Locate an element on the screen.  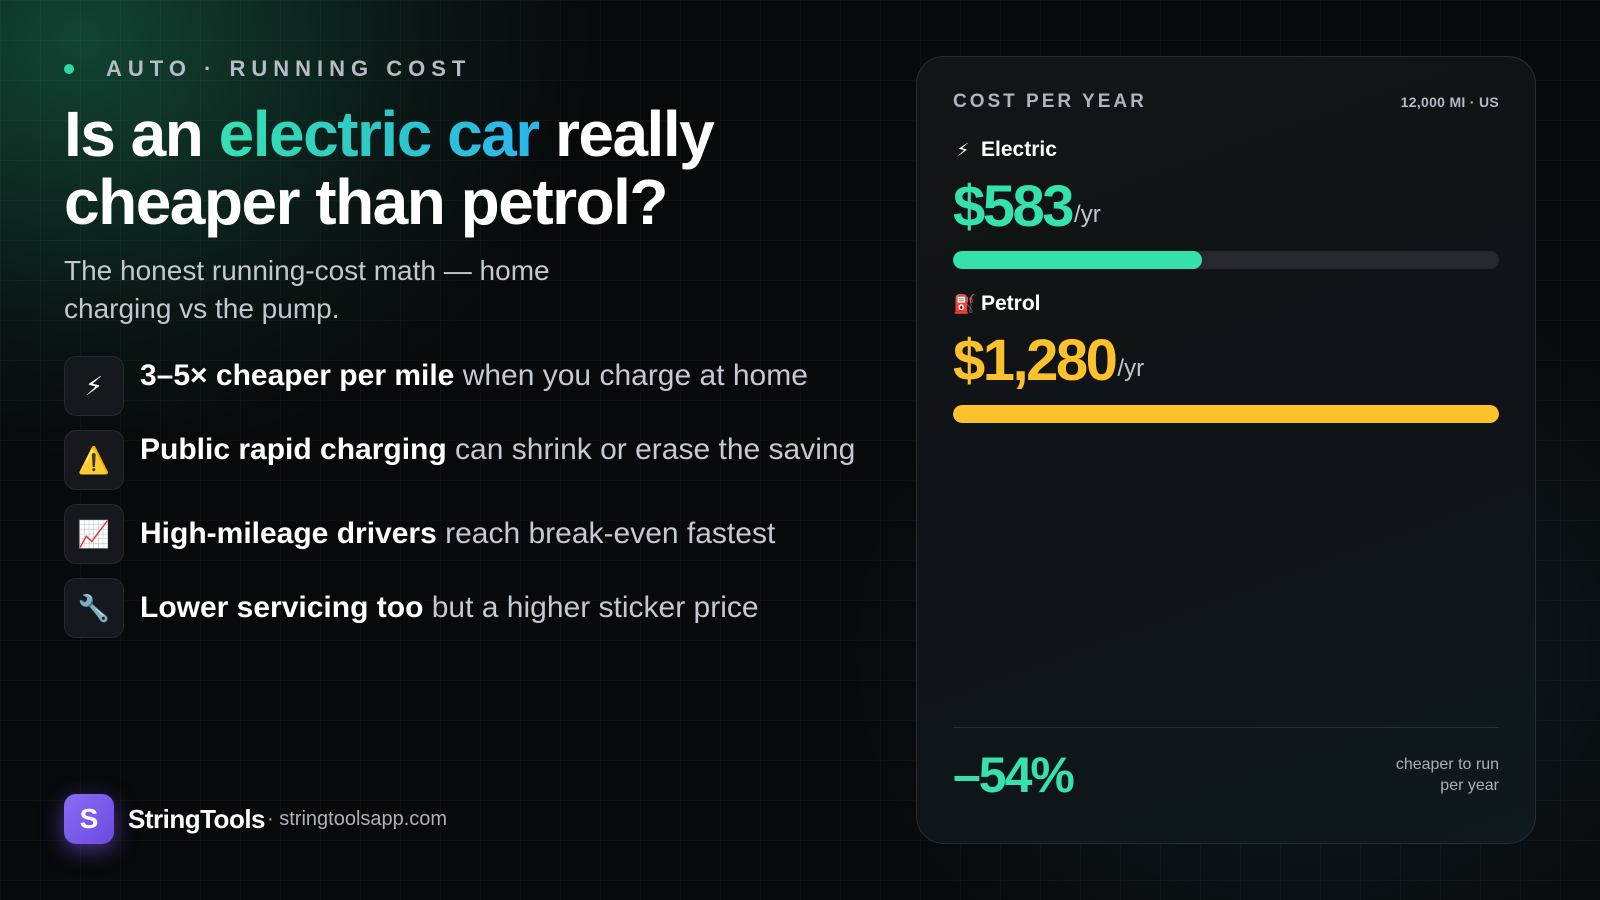
eyebrow-text: AUTO · RUNNING COST is located at coordinates (289, 68).